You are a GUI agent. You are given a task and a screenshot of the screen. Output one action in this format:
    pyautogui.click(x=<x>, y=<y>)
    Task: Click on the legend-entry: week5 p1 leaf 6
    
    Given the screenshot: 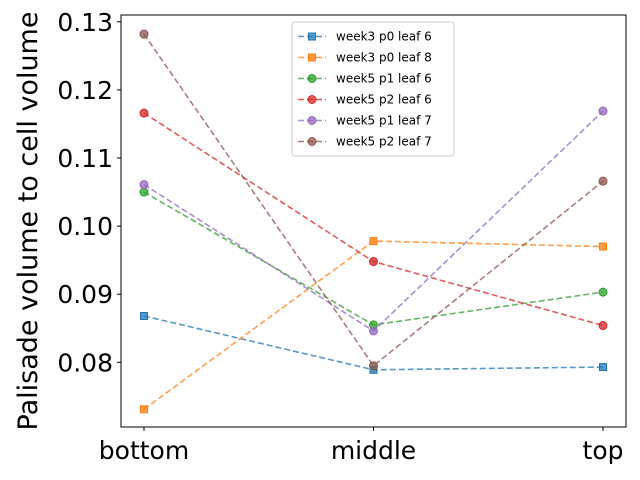 What is the action you would take?
    pyautogui.click(x=365, y=79)
    